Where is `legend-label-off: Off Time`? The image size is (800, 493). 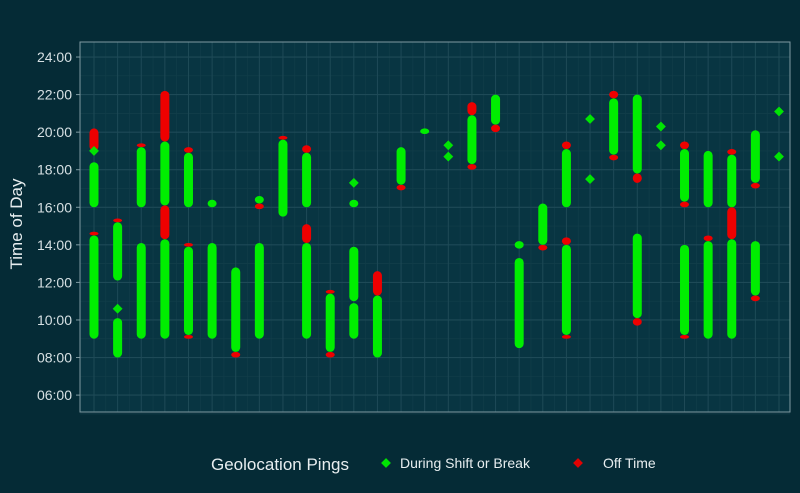 legend-label-off: Off Time is located at coordinates (629, 463).